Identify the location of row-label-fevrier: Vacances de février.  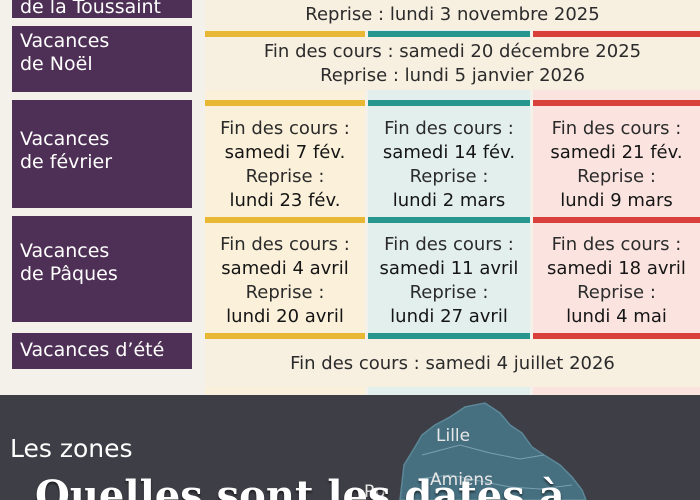
(102, 154).